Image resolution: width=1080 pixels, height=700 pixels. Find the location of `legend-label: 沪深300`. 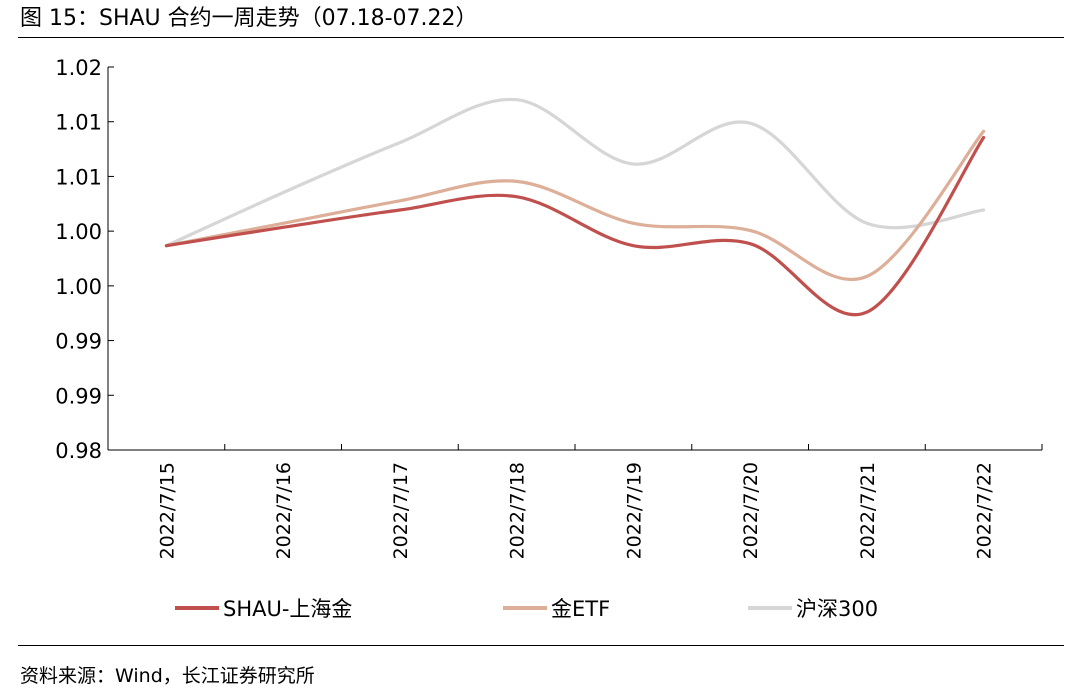

legend-label: 沪深300 is located at coordinates (837, 609).